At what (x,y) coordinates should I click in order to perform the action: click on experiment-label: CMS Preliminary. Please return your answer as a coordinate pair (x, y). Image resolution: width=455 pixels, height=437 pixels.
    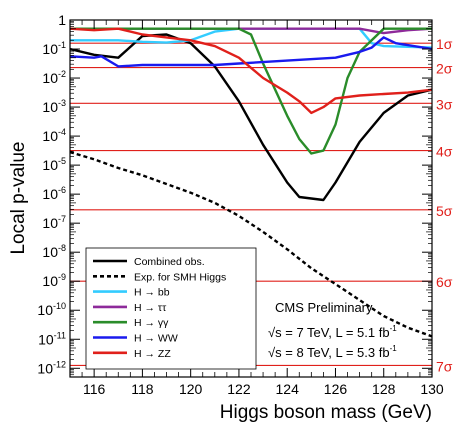
    Looking at the image, I should click on (324, 307).